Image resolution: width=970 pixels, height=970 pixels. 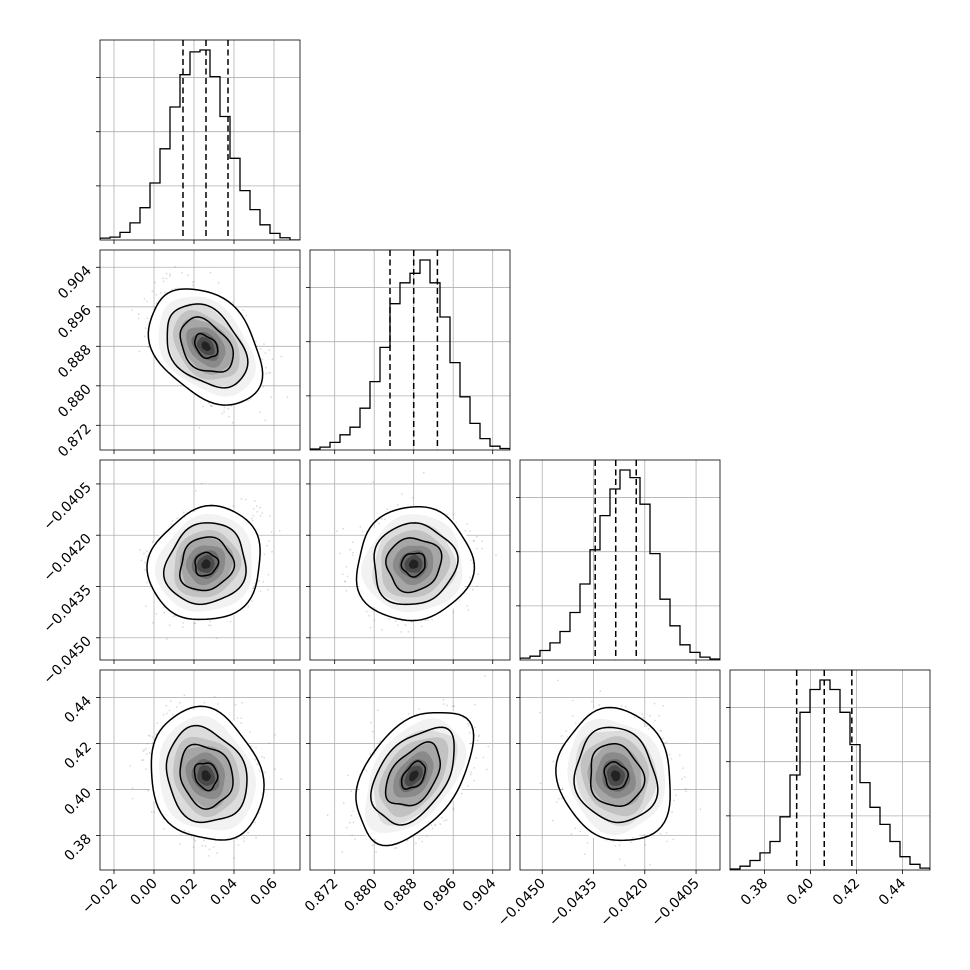 What do you see at coordinates (754, 892) in the screenshot?
I see `x-tick-label: 0.38` at bounding box center [754, 892].